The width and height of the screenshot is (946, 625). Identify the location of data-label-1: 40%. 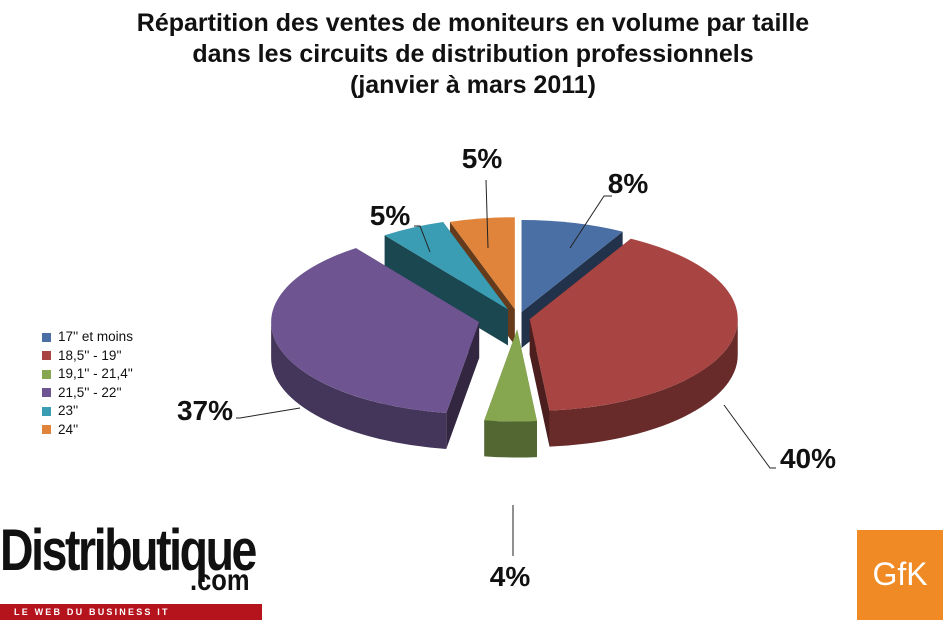
(808, 458).